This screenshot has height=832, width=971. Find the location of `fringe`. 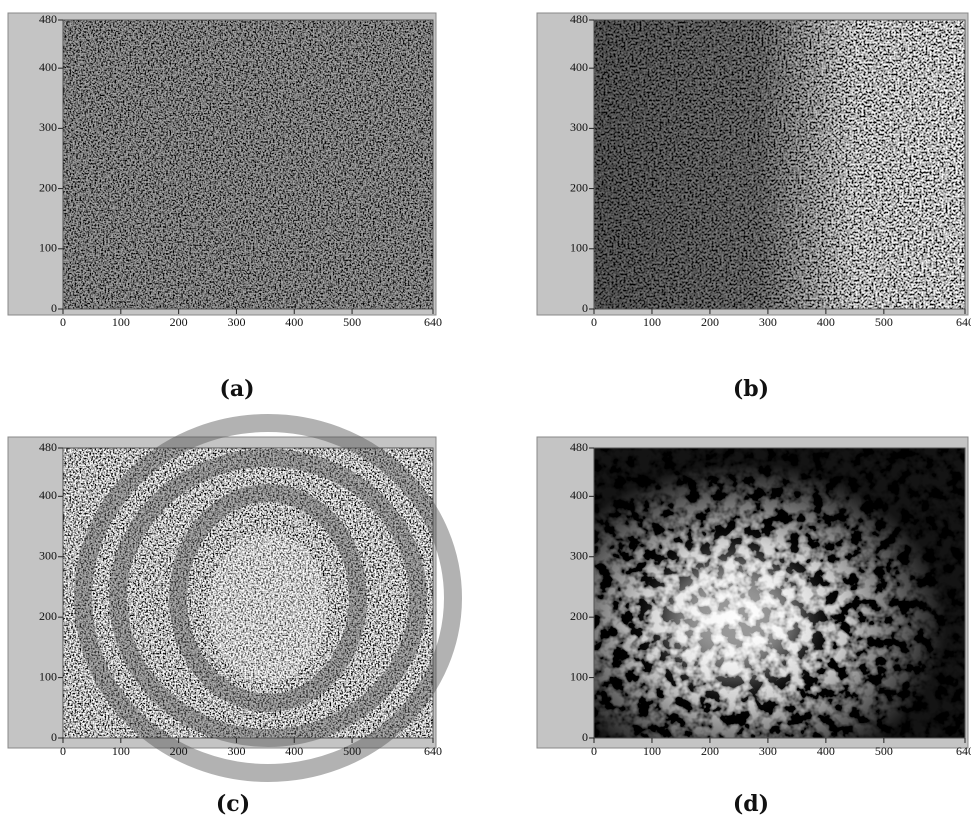

fringe is located at coordinates (268, 598).